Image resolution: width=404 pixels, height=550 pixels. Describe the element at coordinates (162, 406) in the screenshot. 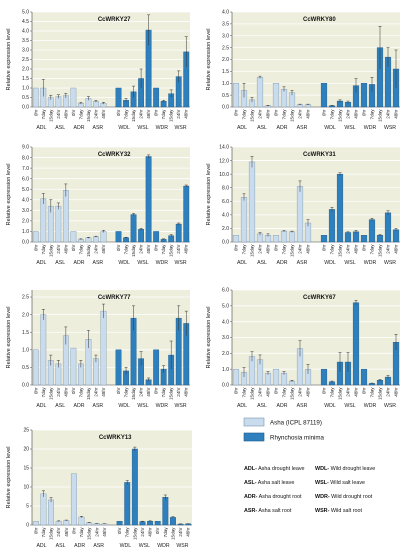

I see `group-label: WDR` at that location.